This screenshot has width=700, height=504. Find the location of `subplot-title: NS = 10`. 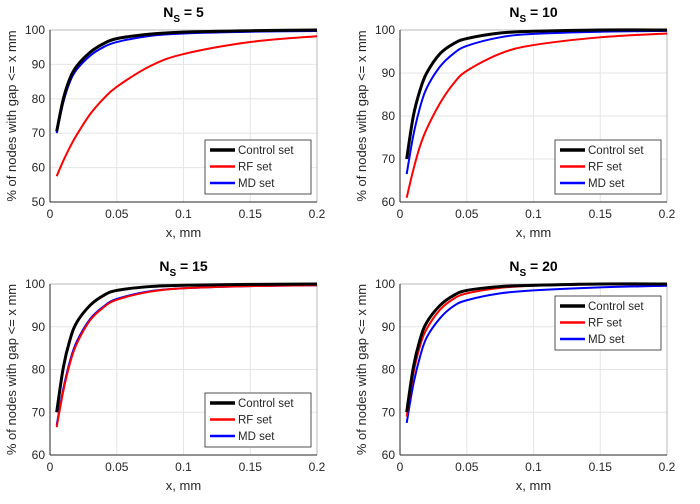

subplot-title: NS = 10 is located at coordinates (533, 14).